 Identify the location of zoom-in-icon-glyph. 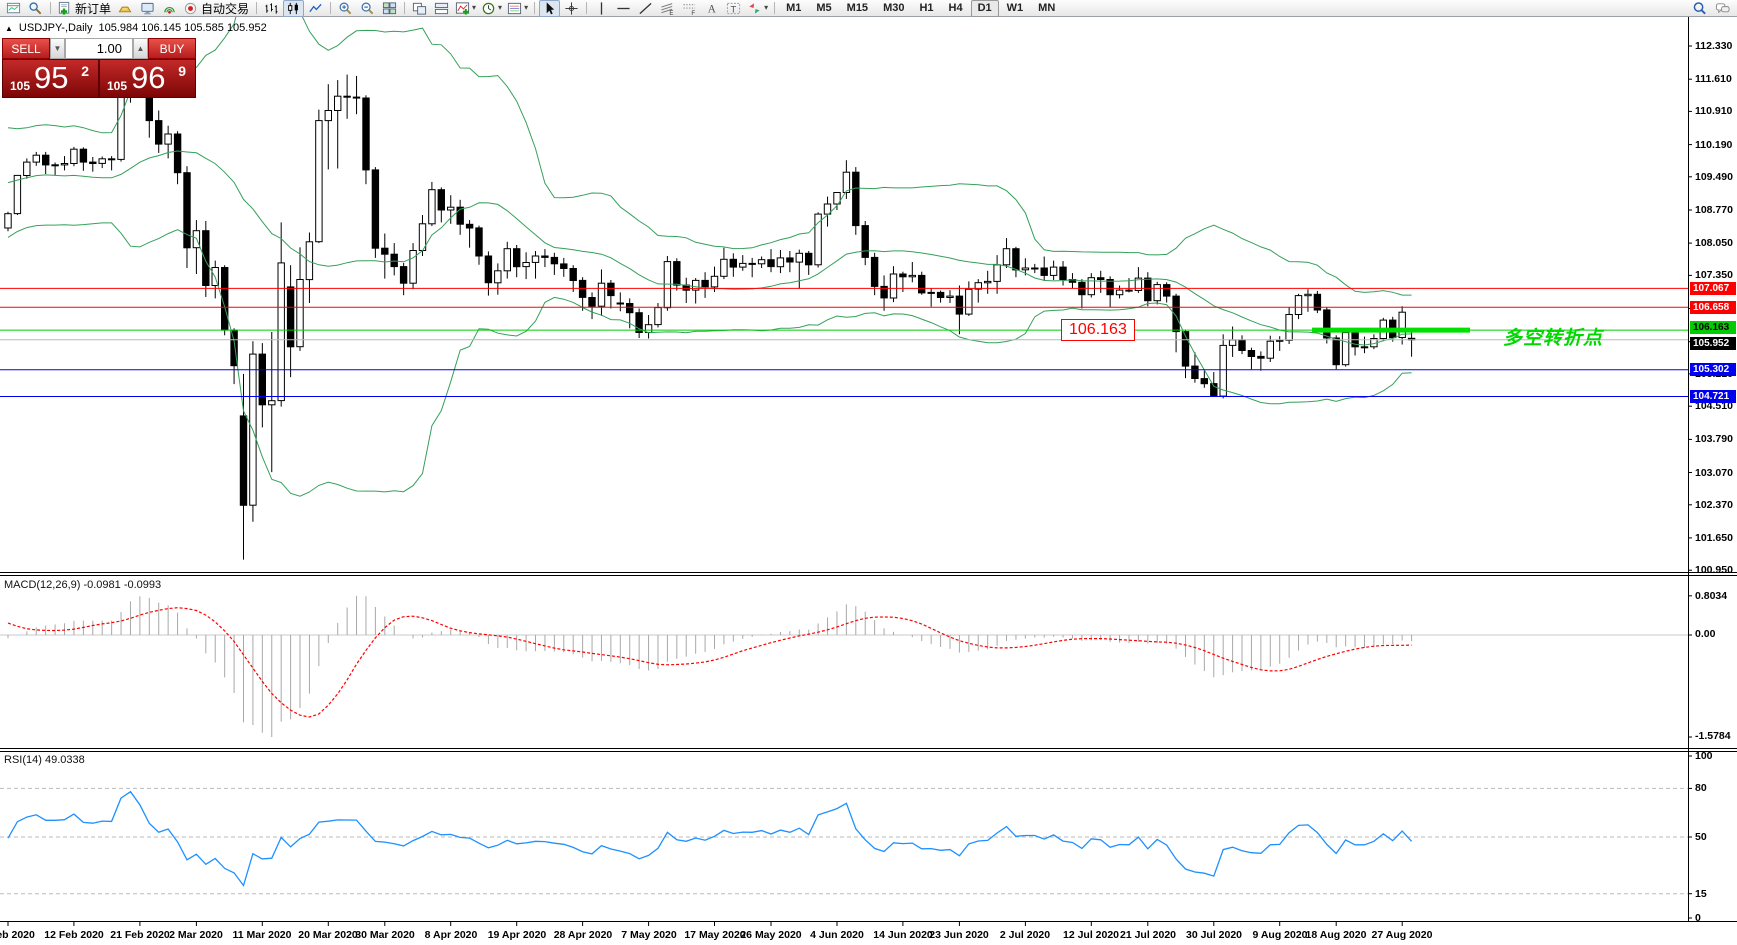
(345, 8).